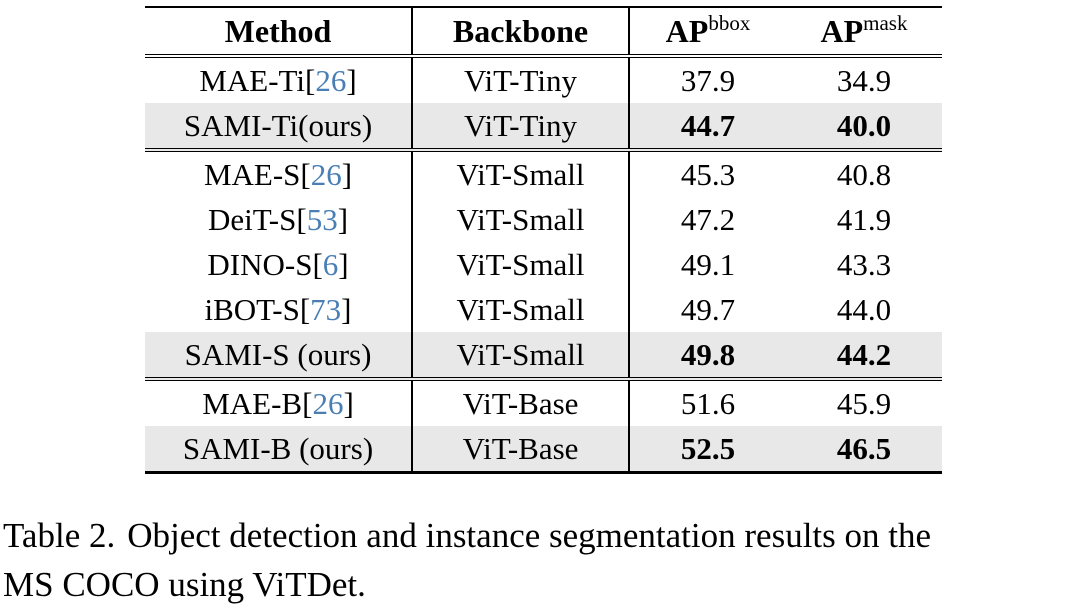 The image size is (1080, 614). Describe the element at coordinates (864, 448) in the screenshot. I see `ap-mask-value: 46.5` at that location.